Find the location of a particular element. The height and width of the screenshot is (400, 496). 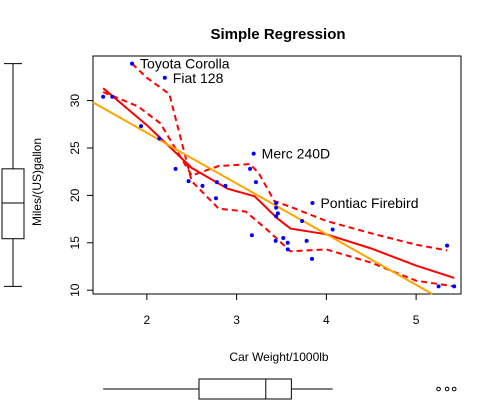

x-axis: 2 3 4 5 is located at coordinates (282, 310).